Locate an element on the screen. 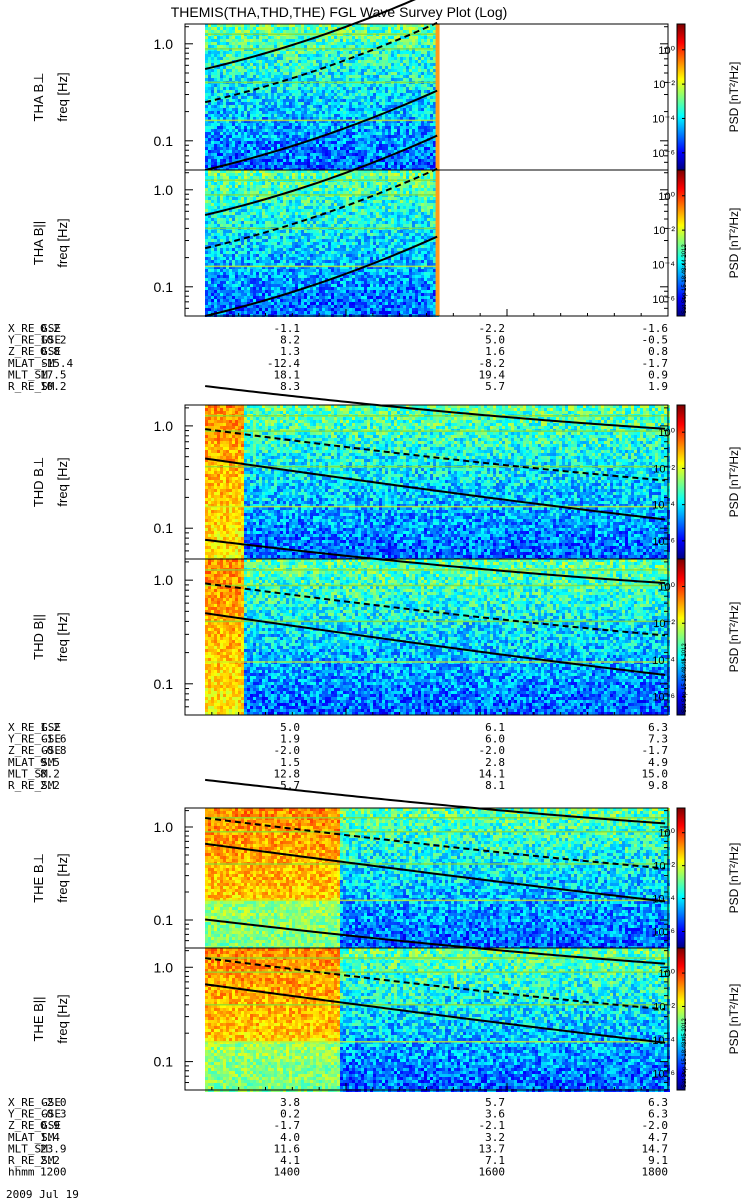 The image size is (750, 1200). date-label: 2009 Jul 19 is located at coordinates (42, 1194).